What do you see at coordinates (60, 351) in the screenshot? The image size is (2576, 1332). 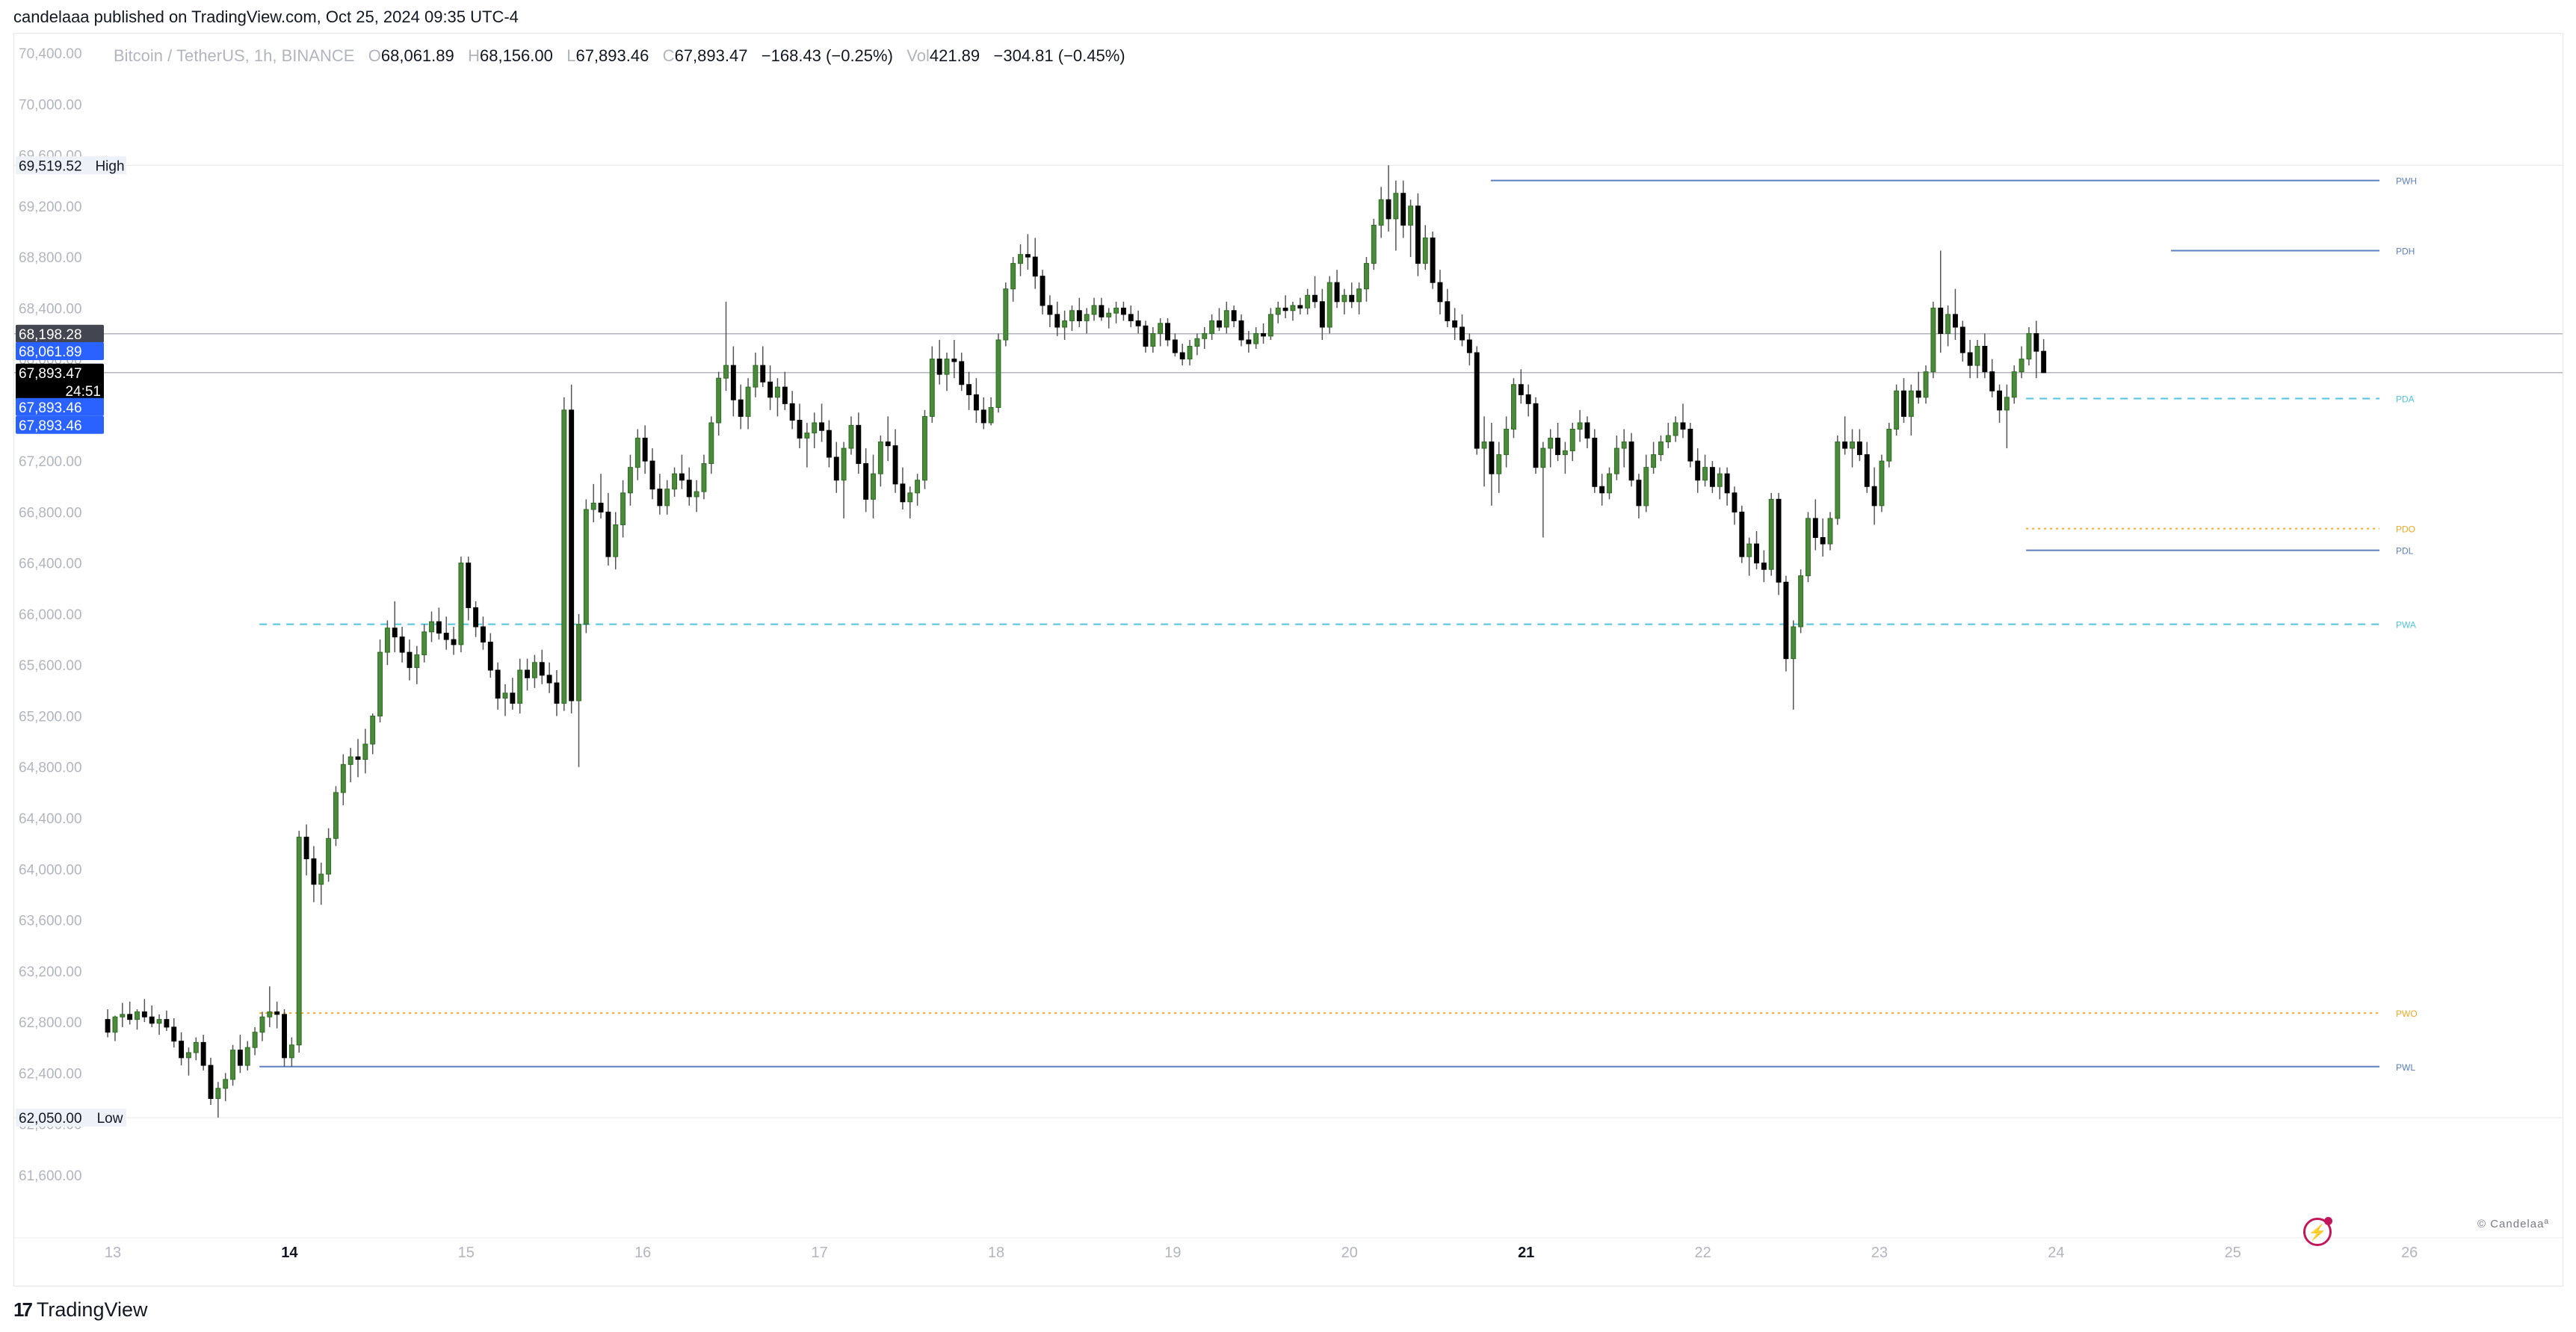 I see `price-tag-blue` at bounding box center [60, 351].